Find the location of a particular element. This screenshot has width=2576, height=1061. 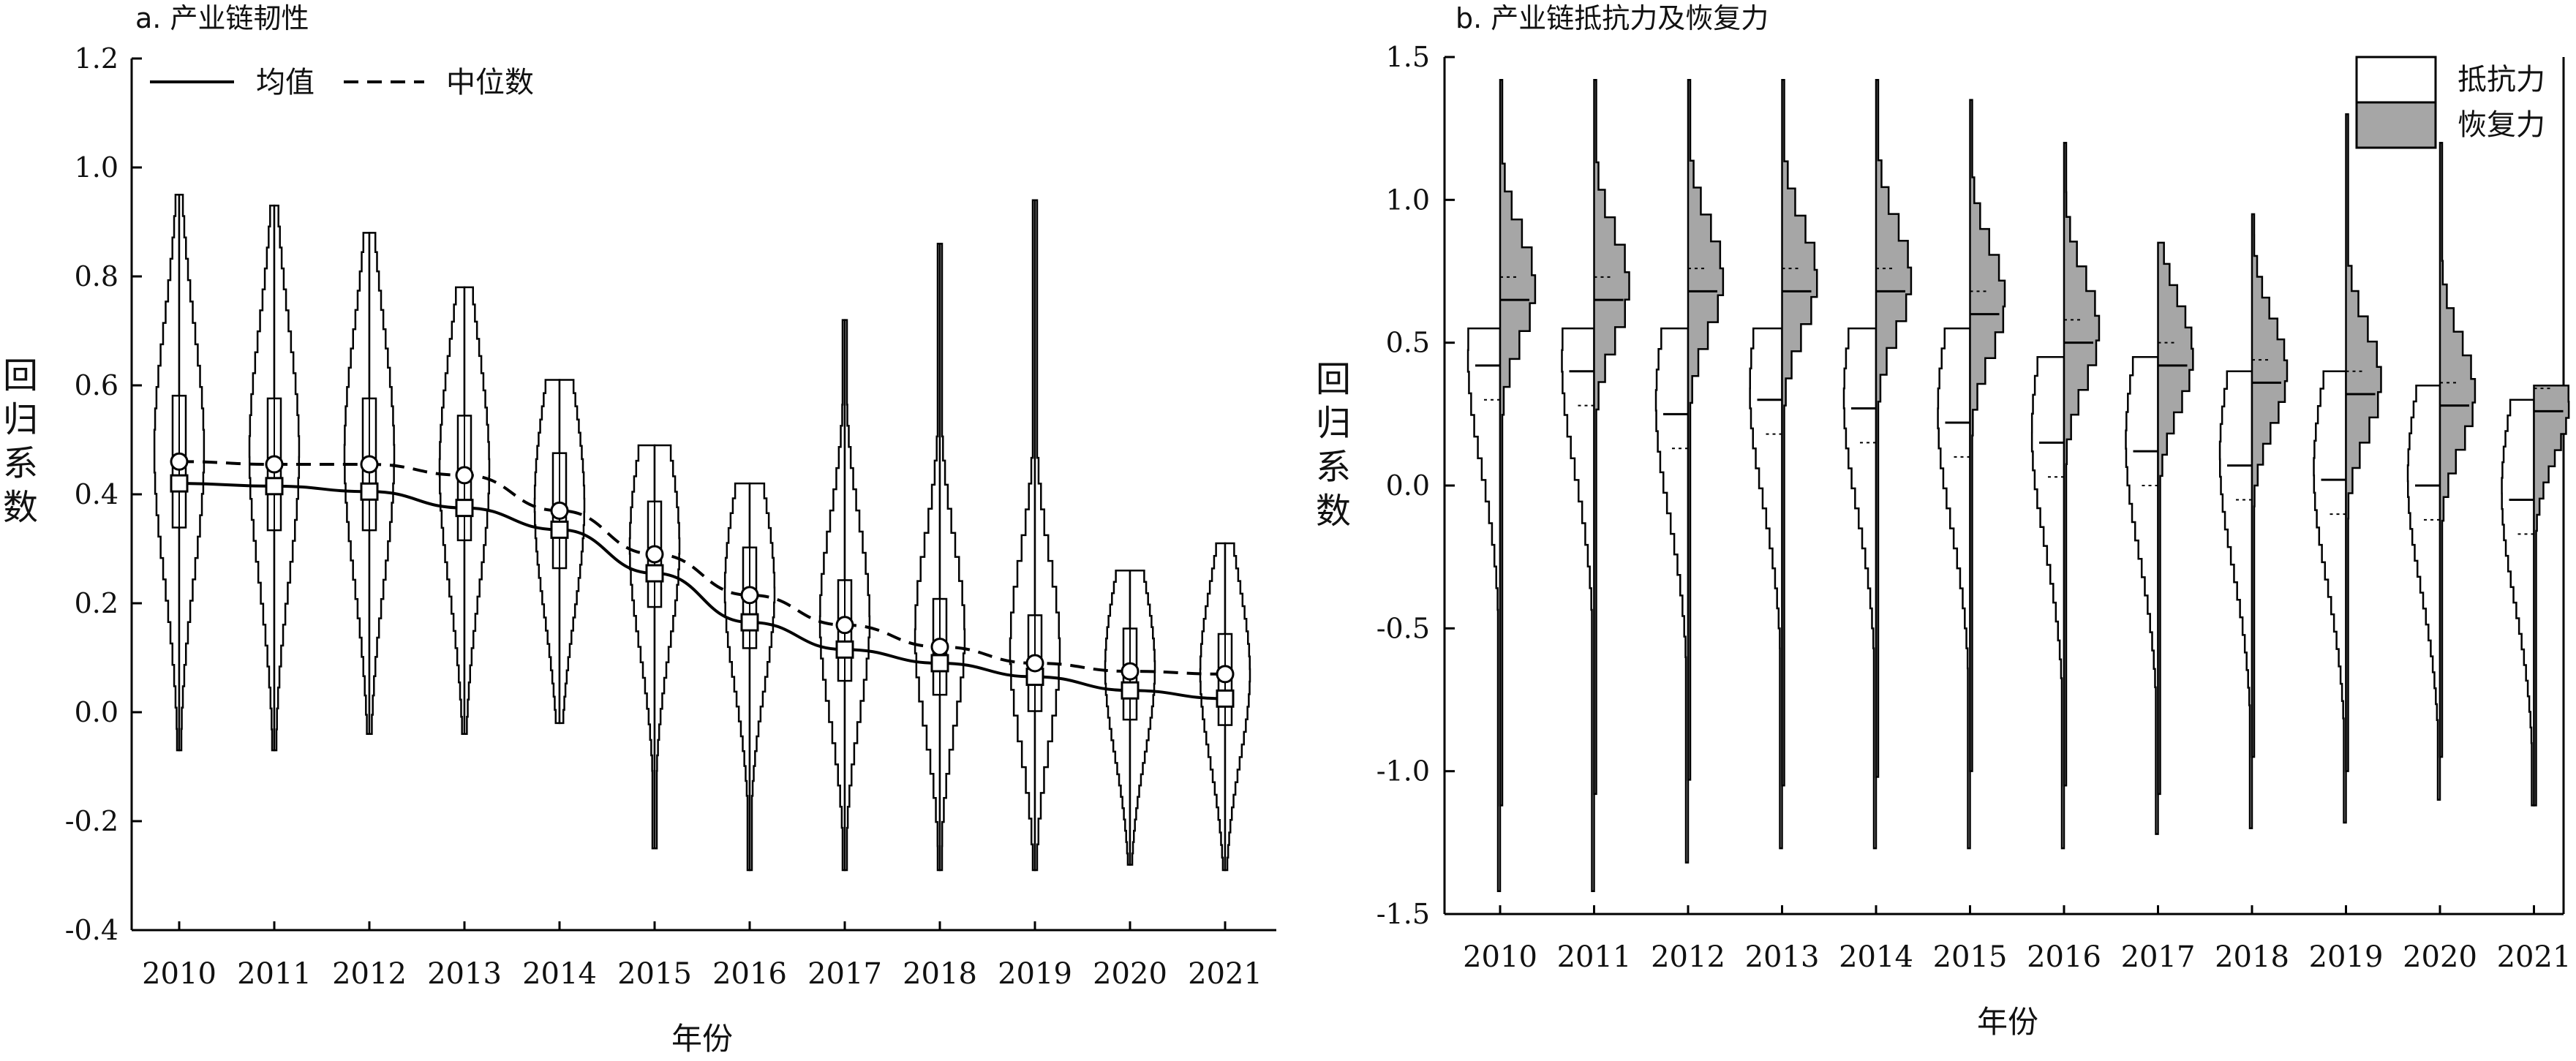

panel-a-legend-median-label: 中位数 is located at coordinates (490, 82).